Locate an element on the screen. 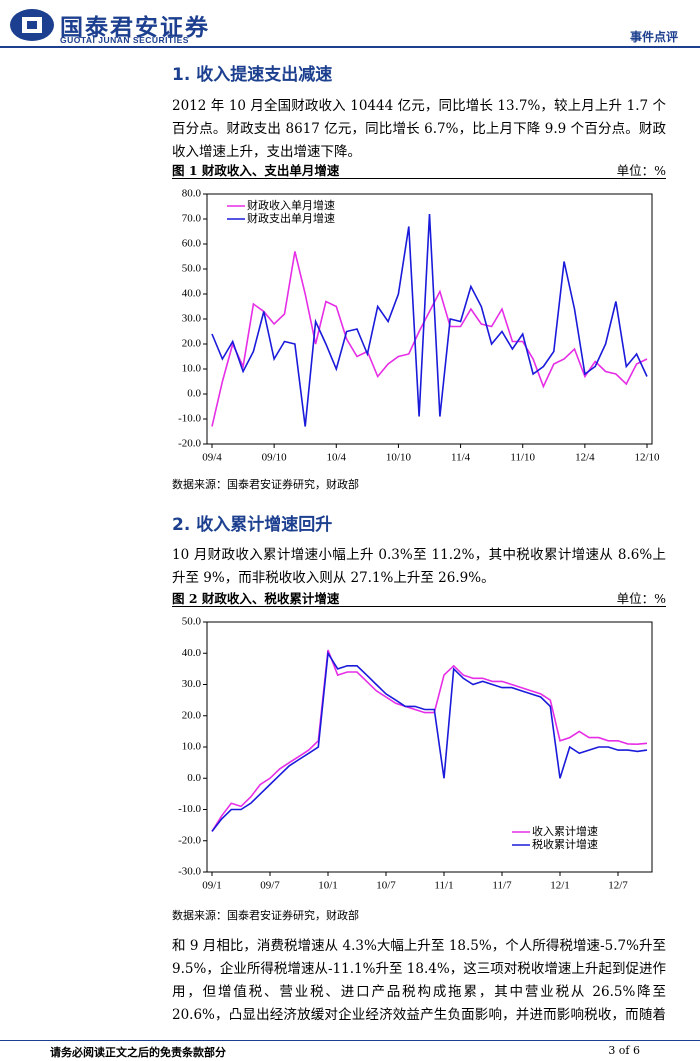  x-tick-label: 09/7 is located at coordinates (270, 886).